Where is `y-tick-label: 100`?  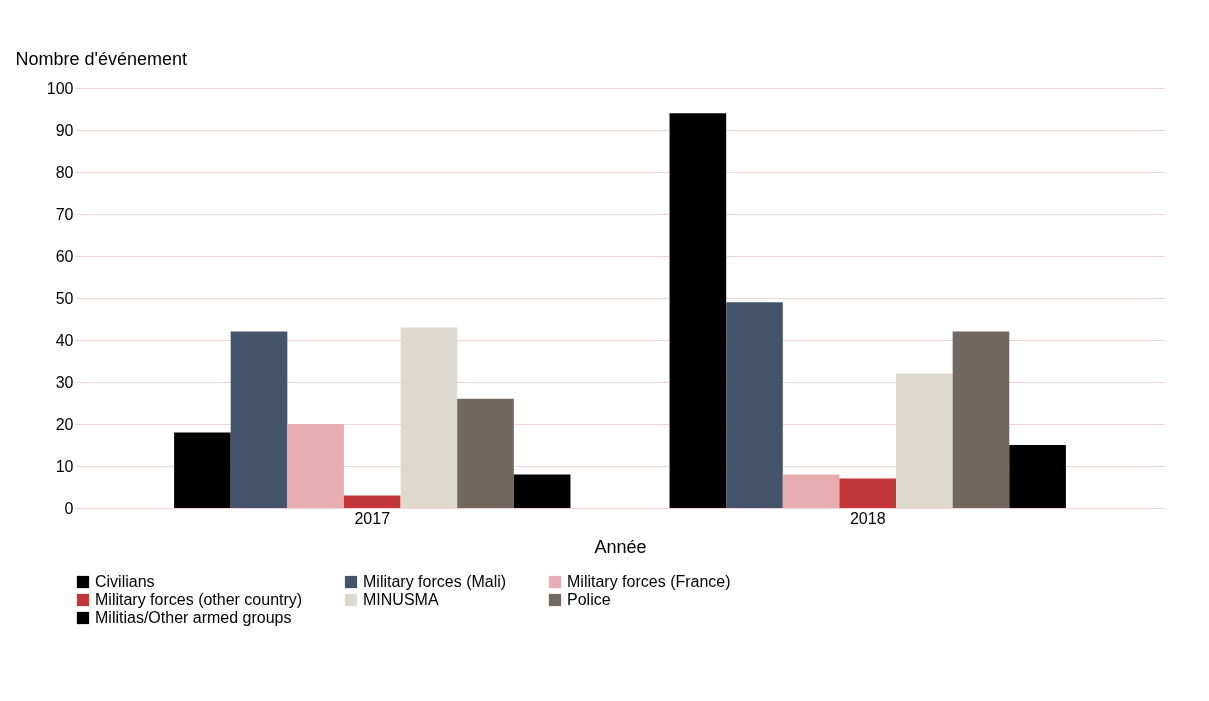
y-tick-label: 100 is located at coordinates (60, 88).